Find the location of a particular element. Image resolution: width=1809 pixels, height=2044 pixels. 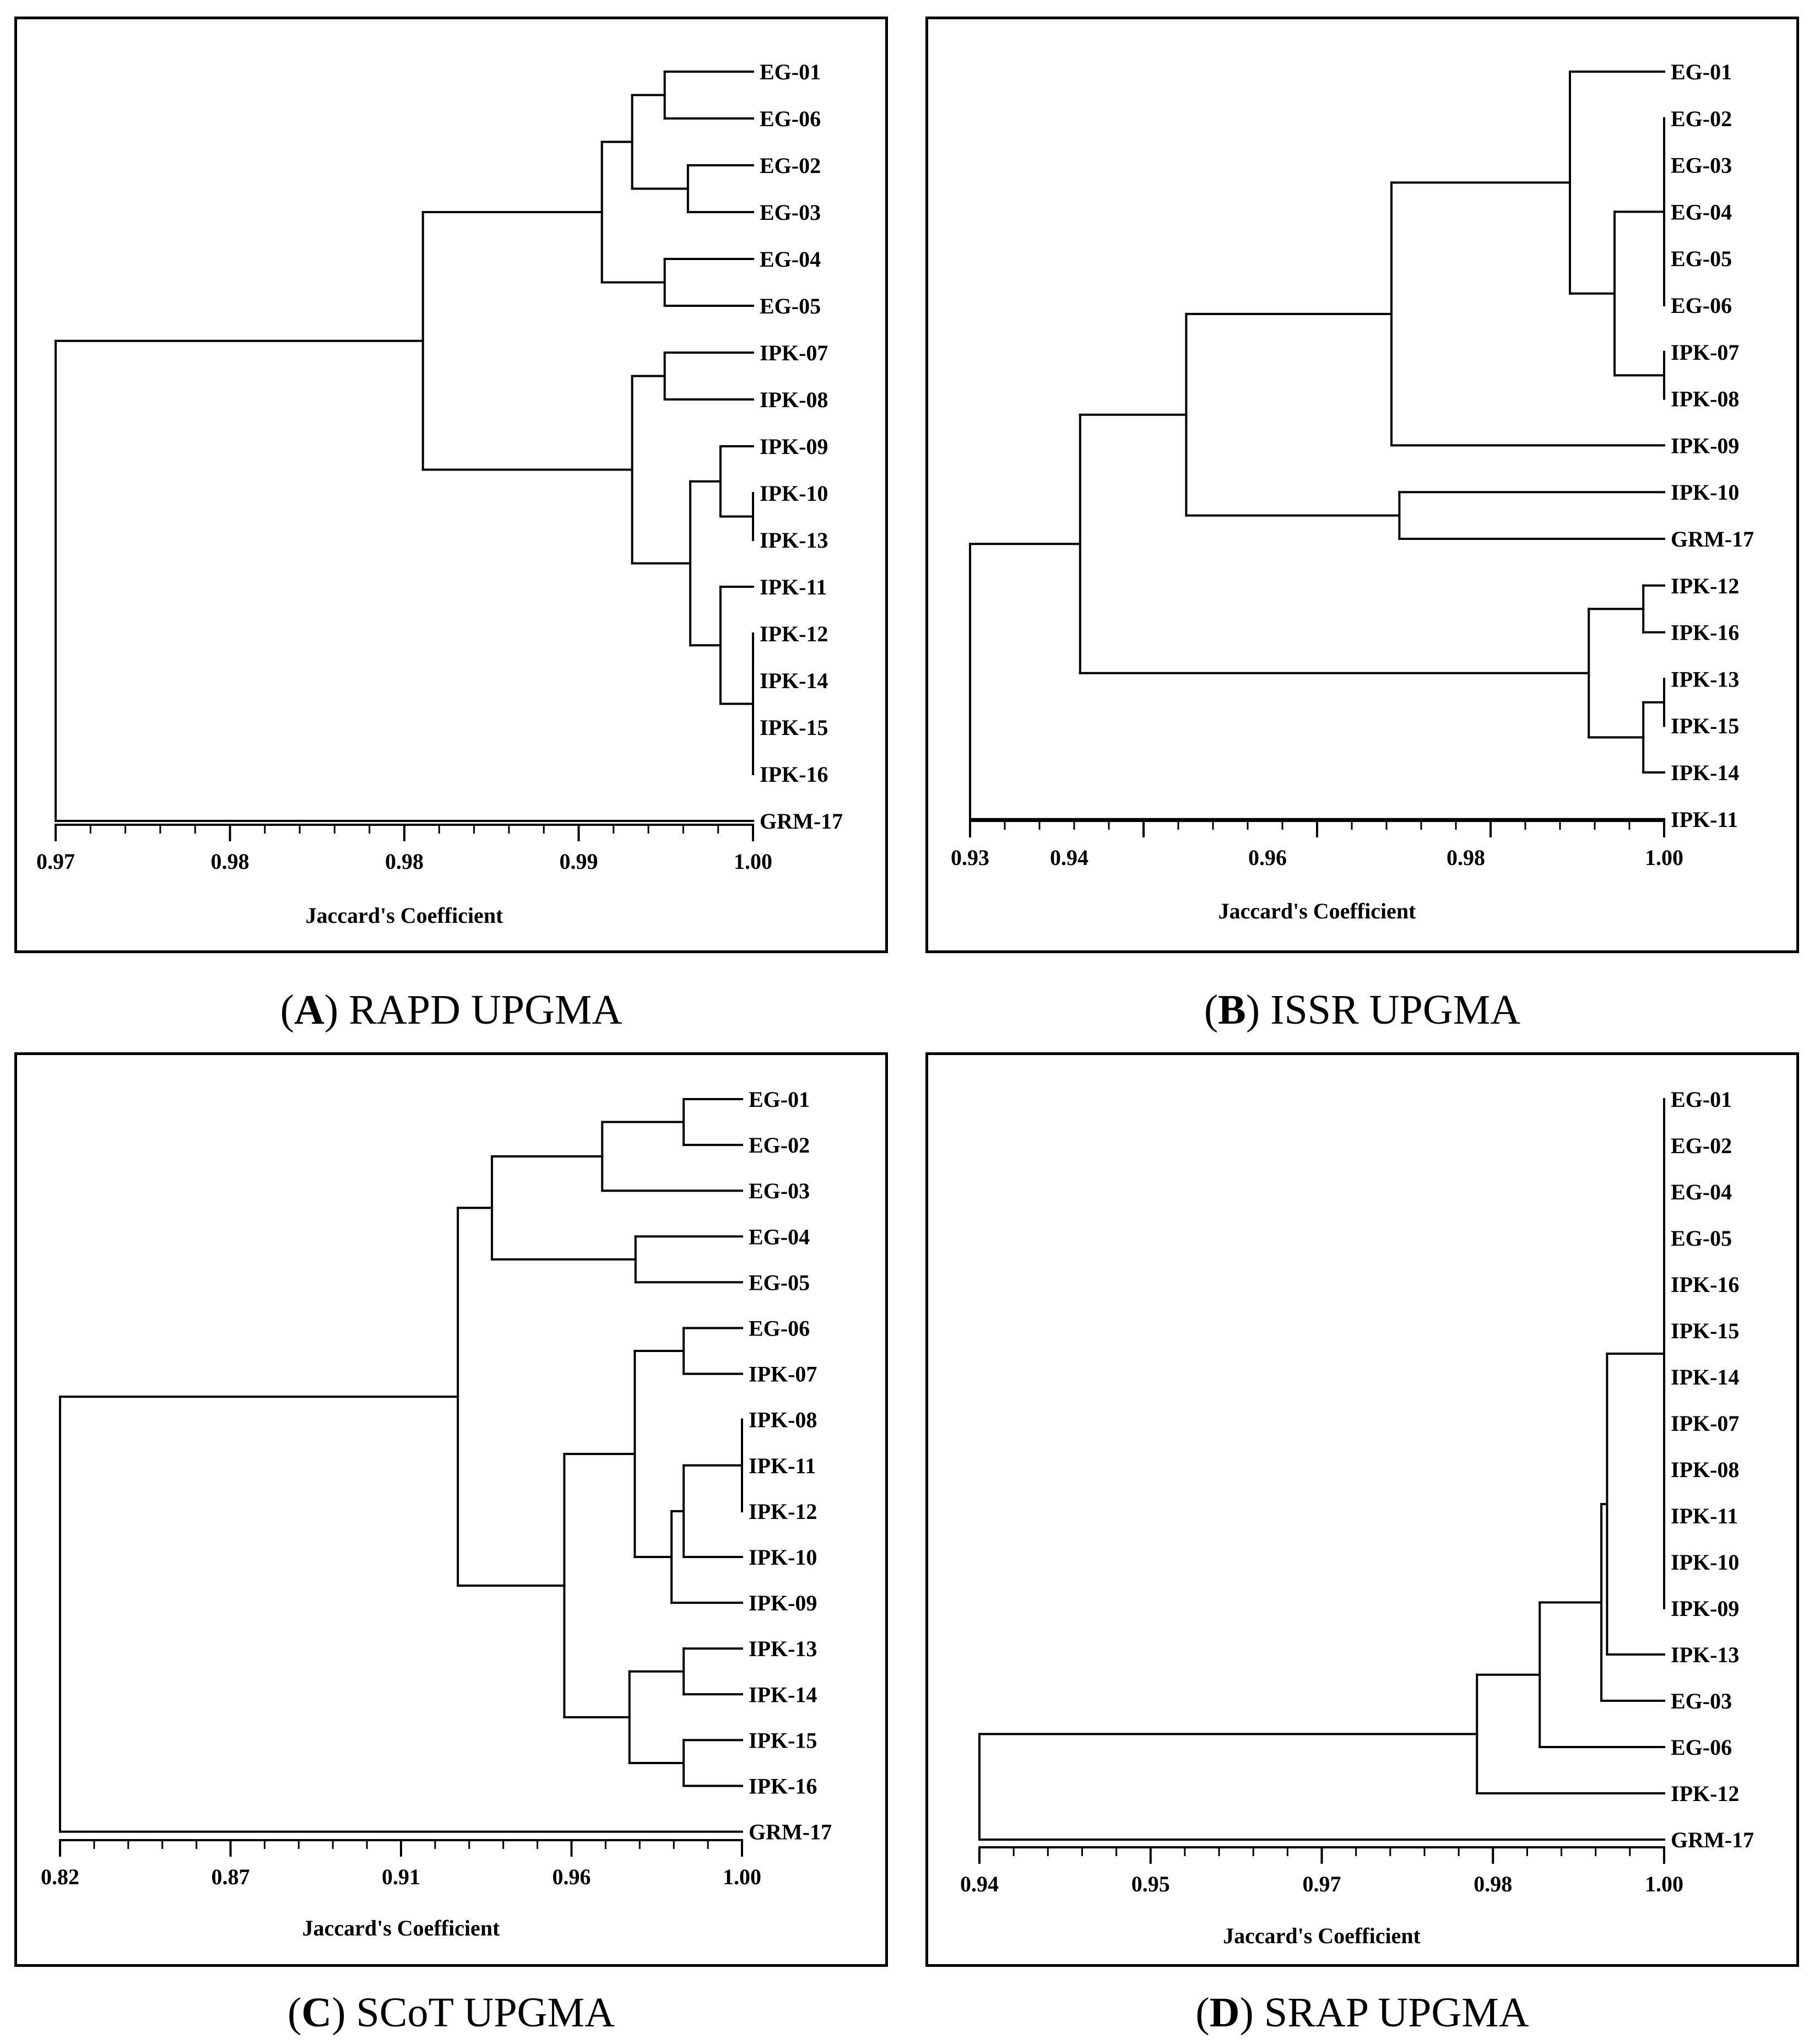

caption-b-letter: B is located at coordinates (1232, 1010).